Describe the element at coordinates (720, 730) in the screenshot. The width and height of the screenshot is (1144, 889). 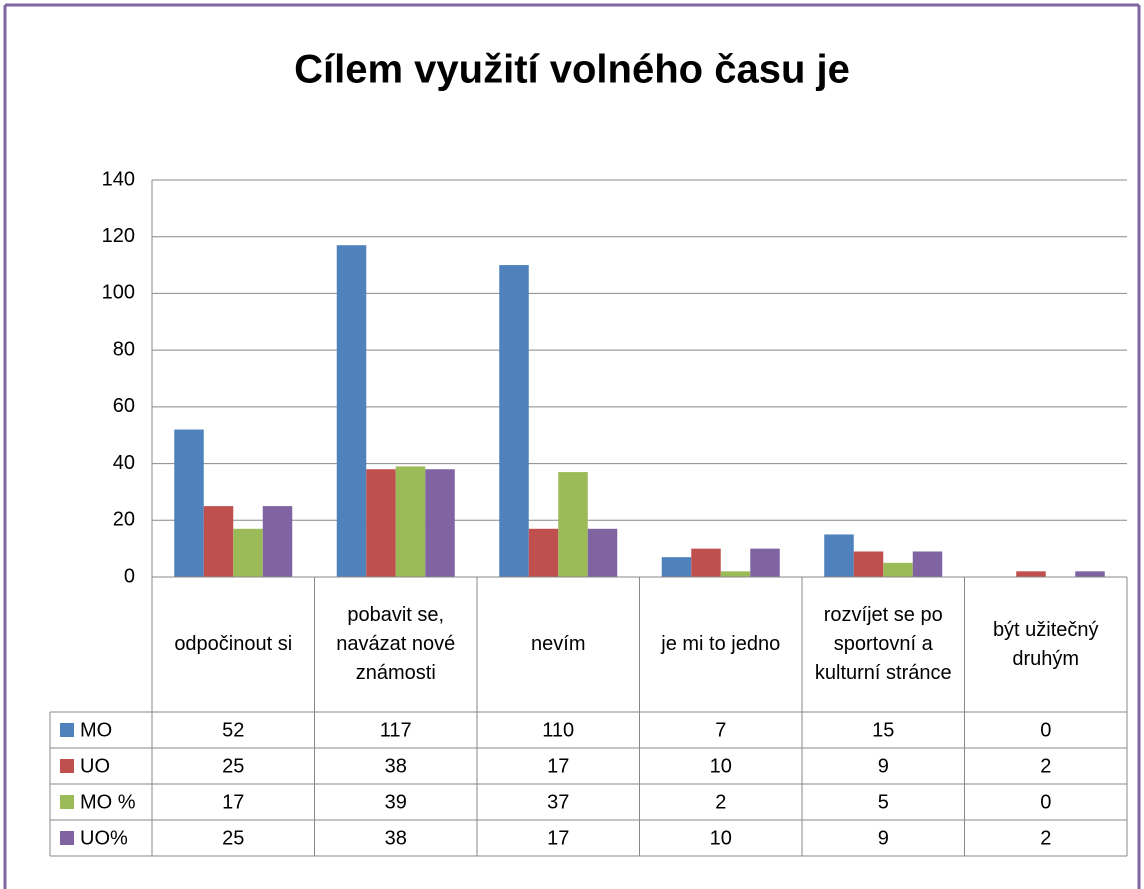
I see `table-value: 7` at that location.